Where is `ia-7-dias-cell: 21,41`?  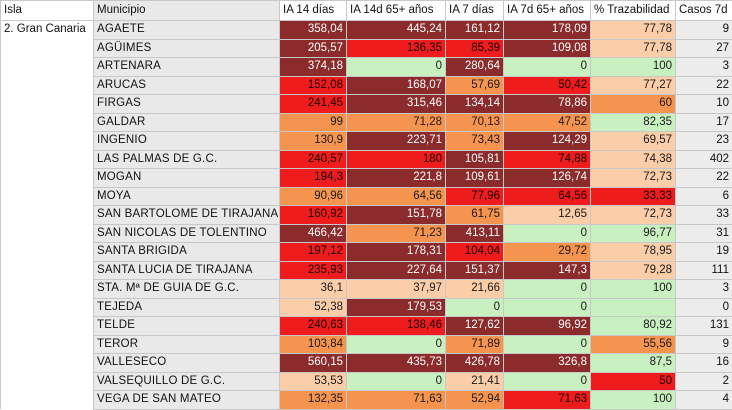
ia-7-dias-cell: 21,41 is located at coordinates (474, 381).